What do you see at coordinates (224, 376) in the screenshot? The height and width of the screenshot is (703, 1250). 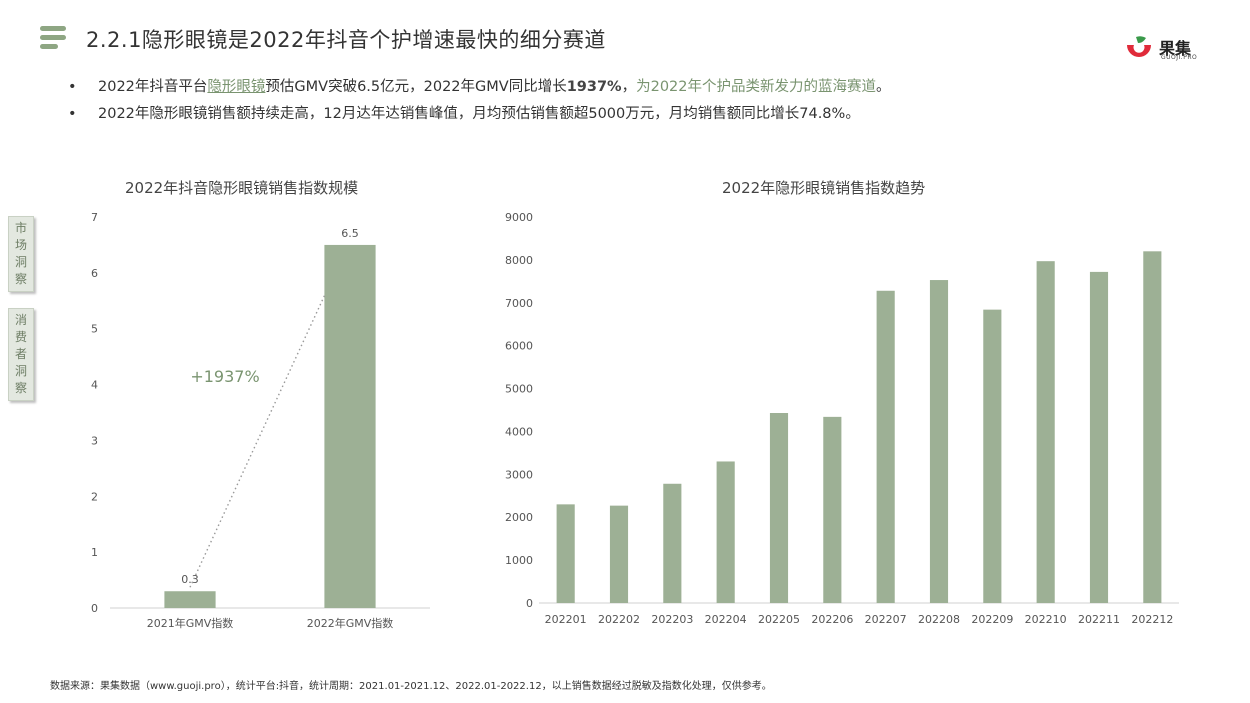 I see `growth-annotation: +1937%` at bounding box center [224, 376].